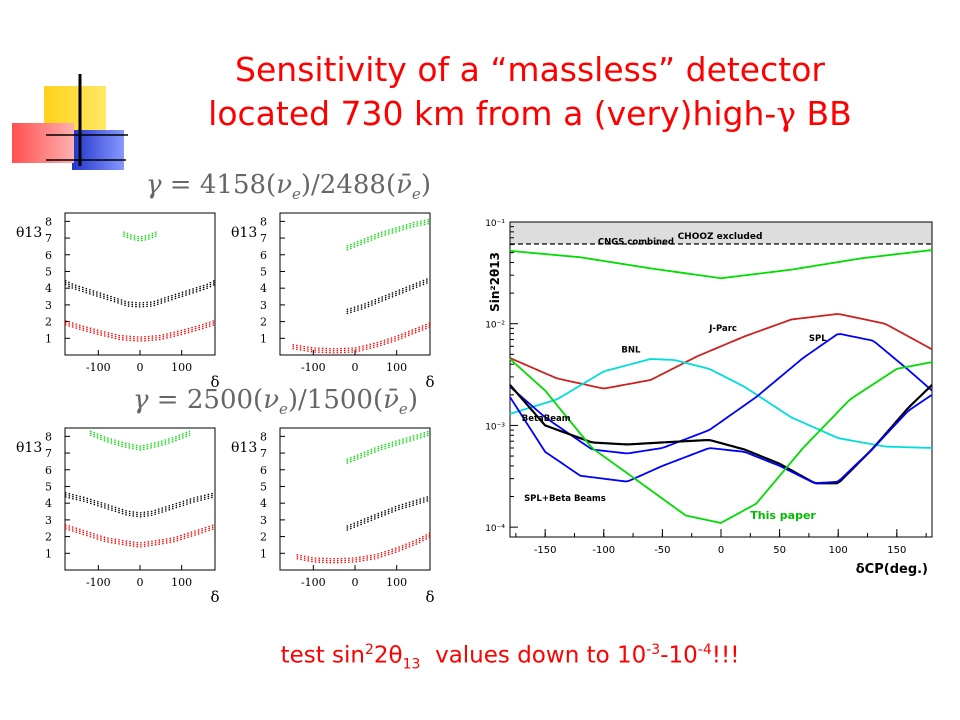  Describe the element at coordinates (721, 351) in the screenshot. I see `series-j-parc` at that location.